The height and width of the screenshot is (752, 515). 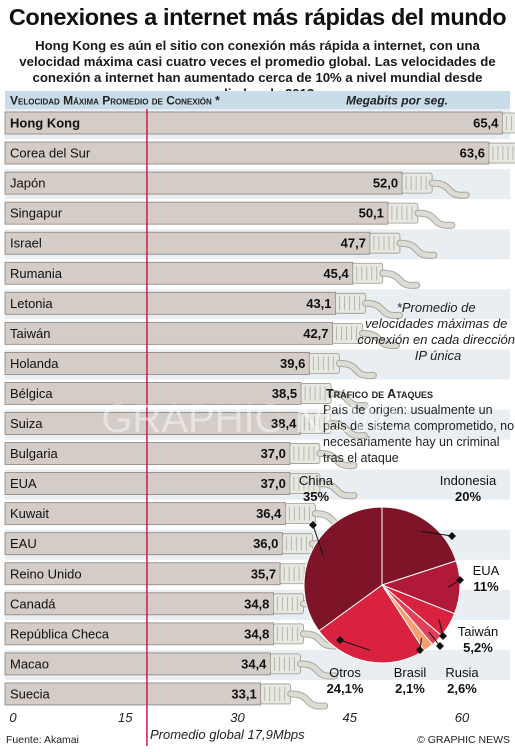 What do you see at coordinates (316, 496) in the screenshot?
I see `pie-slice-value: 35%` at bounding box center [316, 496].